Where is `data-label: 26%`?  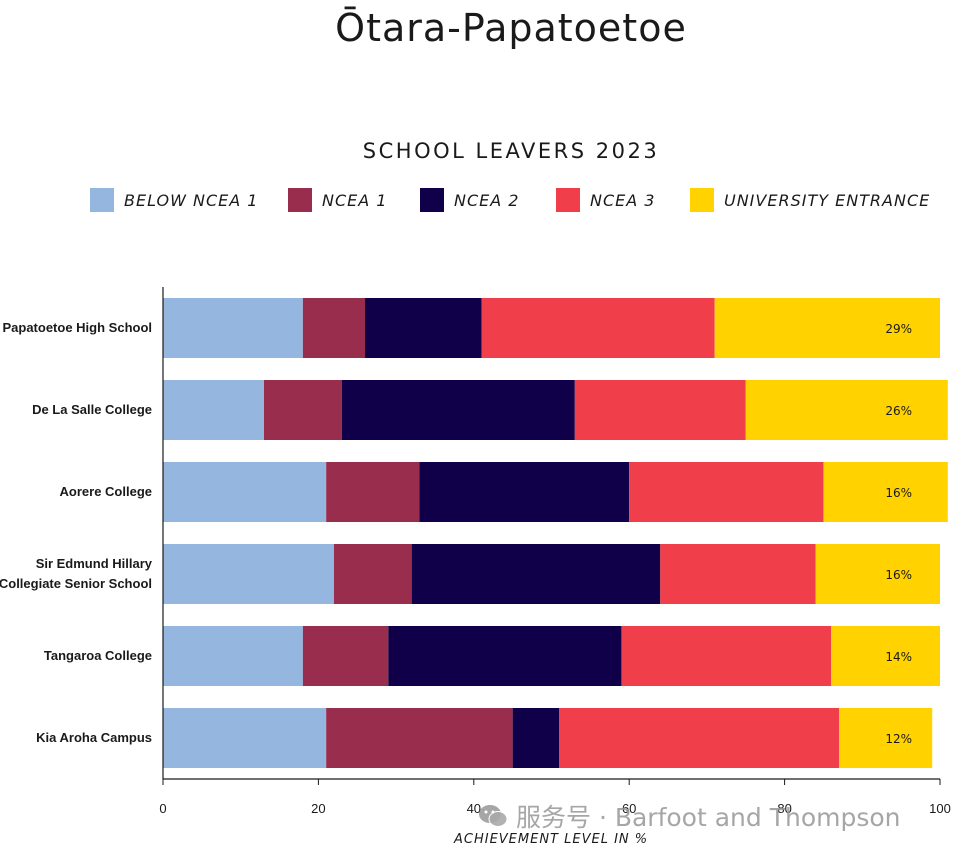
data-label: 26% is located at coordinates (898, 411).